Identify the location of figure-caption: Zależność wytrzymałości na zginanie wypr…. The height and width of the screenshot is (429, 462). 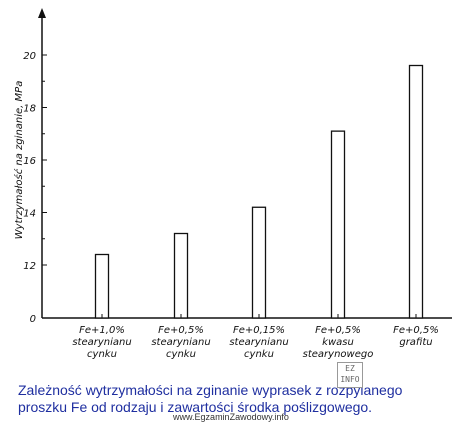
(233, 399).